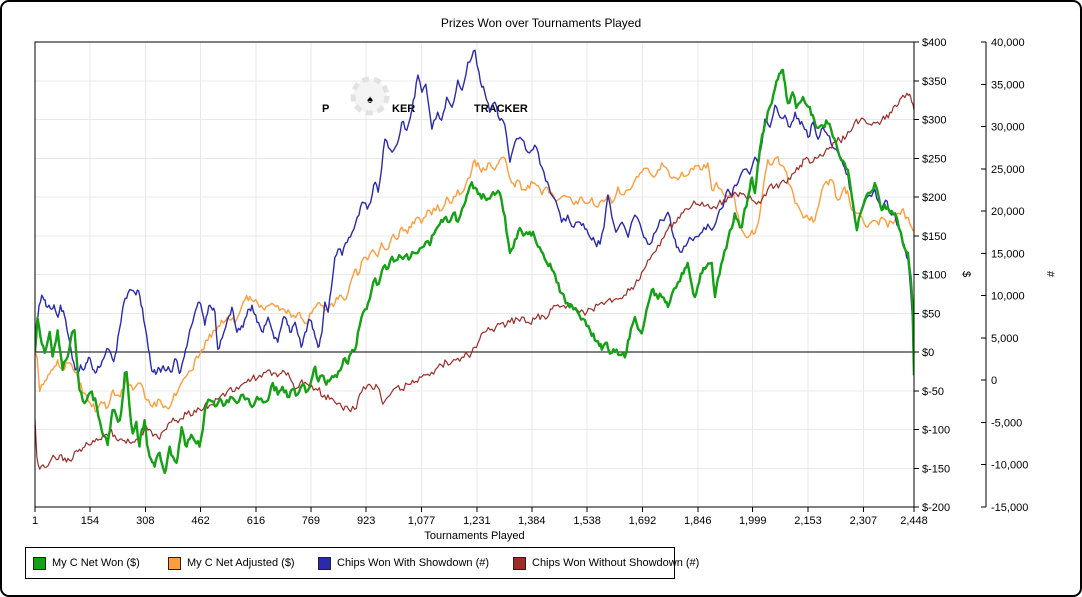 This screenshot has width=1082, height=597. What do you see at coordinates (474, 536) in the screenshot?
I see `x-axis-title: Tournaments Played` at bounding box center [474, 536].